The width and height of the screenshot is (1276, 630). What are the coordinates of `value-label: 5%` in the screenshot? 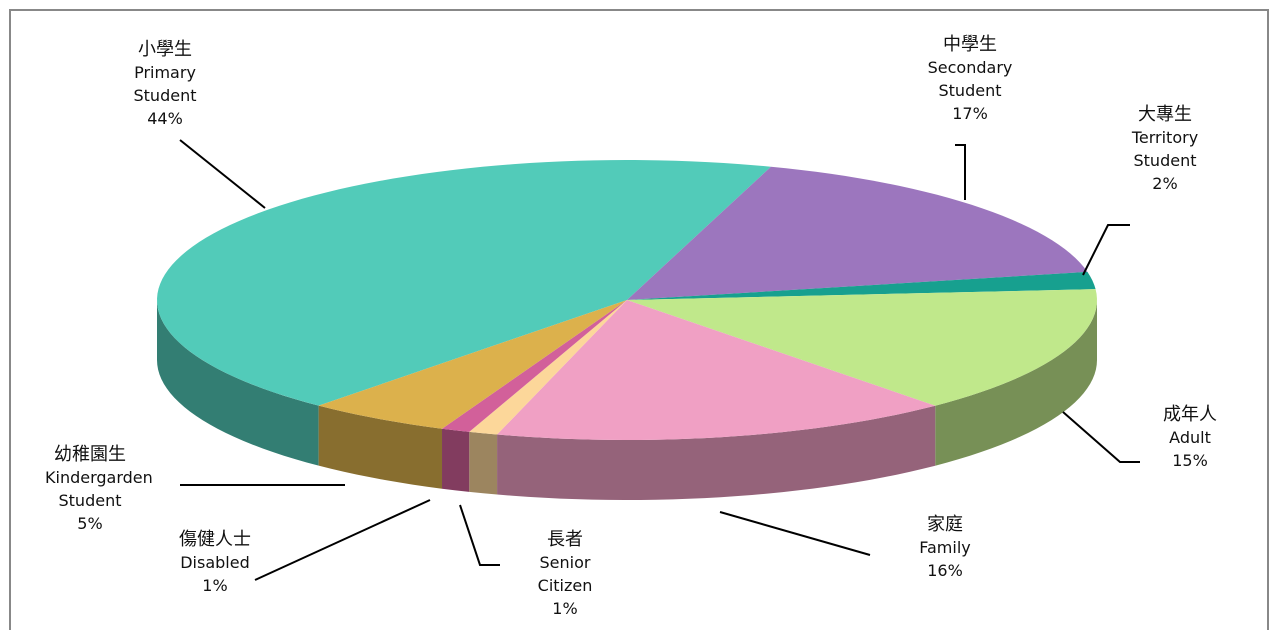 It's located at (90, 523).